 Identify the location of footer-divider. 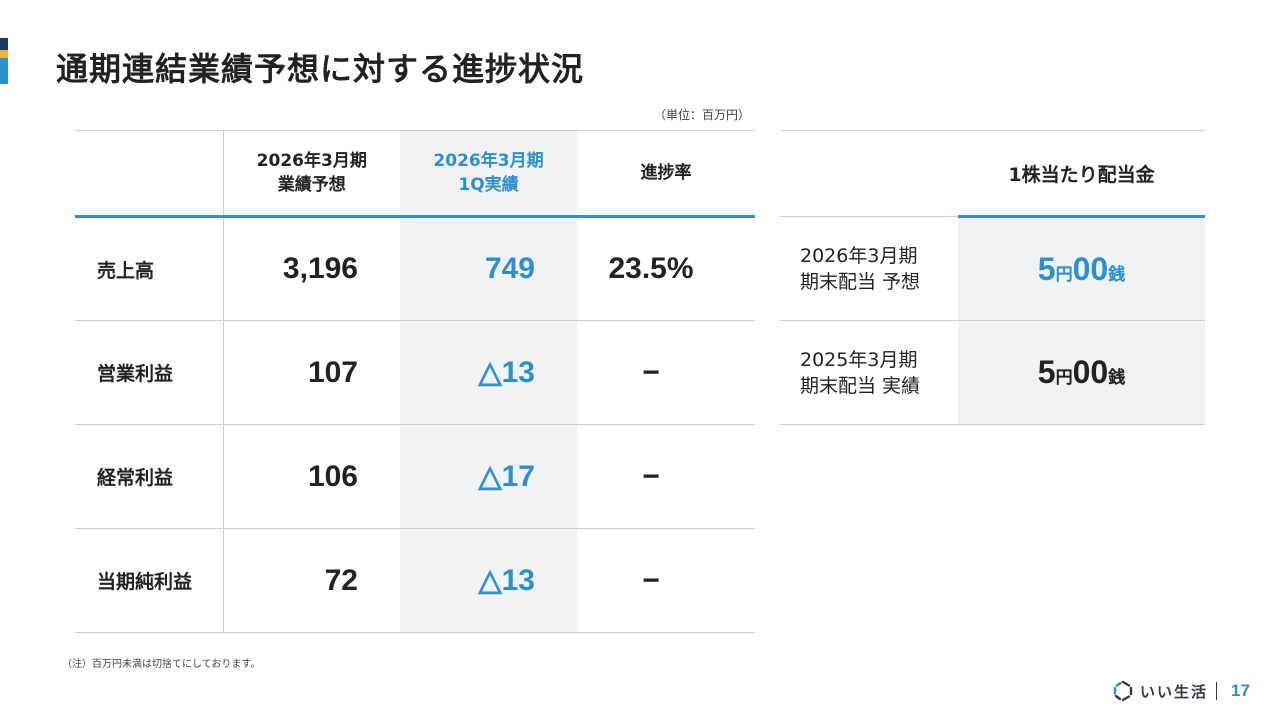
(1217, 691).